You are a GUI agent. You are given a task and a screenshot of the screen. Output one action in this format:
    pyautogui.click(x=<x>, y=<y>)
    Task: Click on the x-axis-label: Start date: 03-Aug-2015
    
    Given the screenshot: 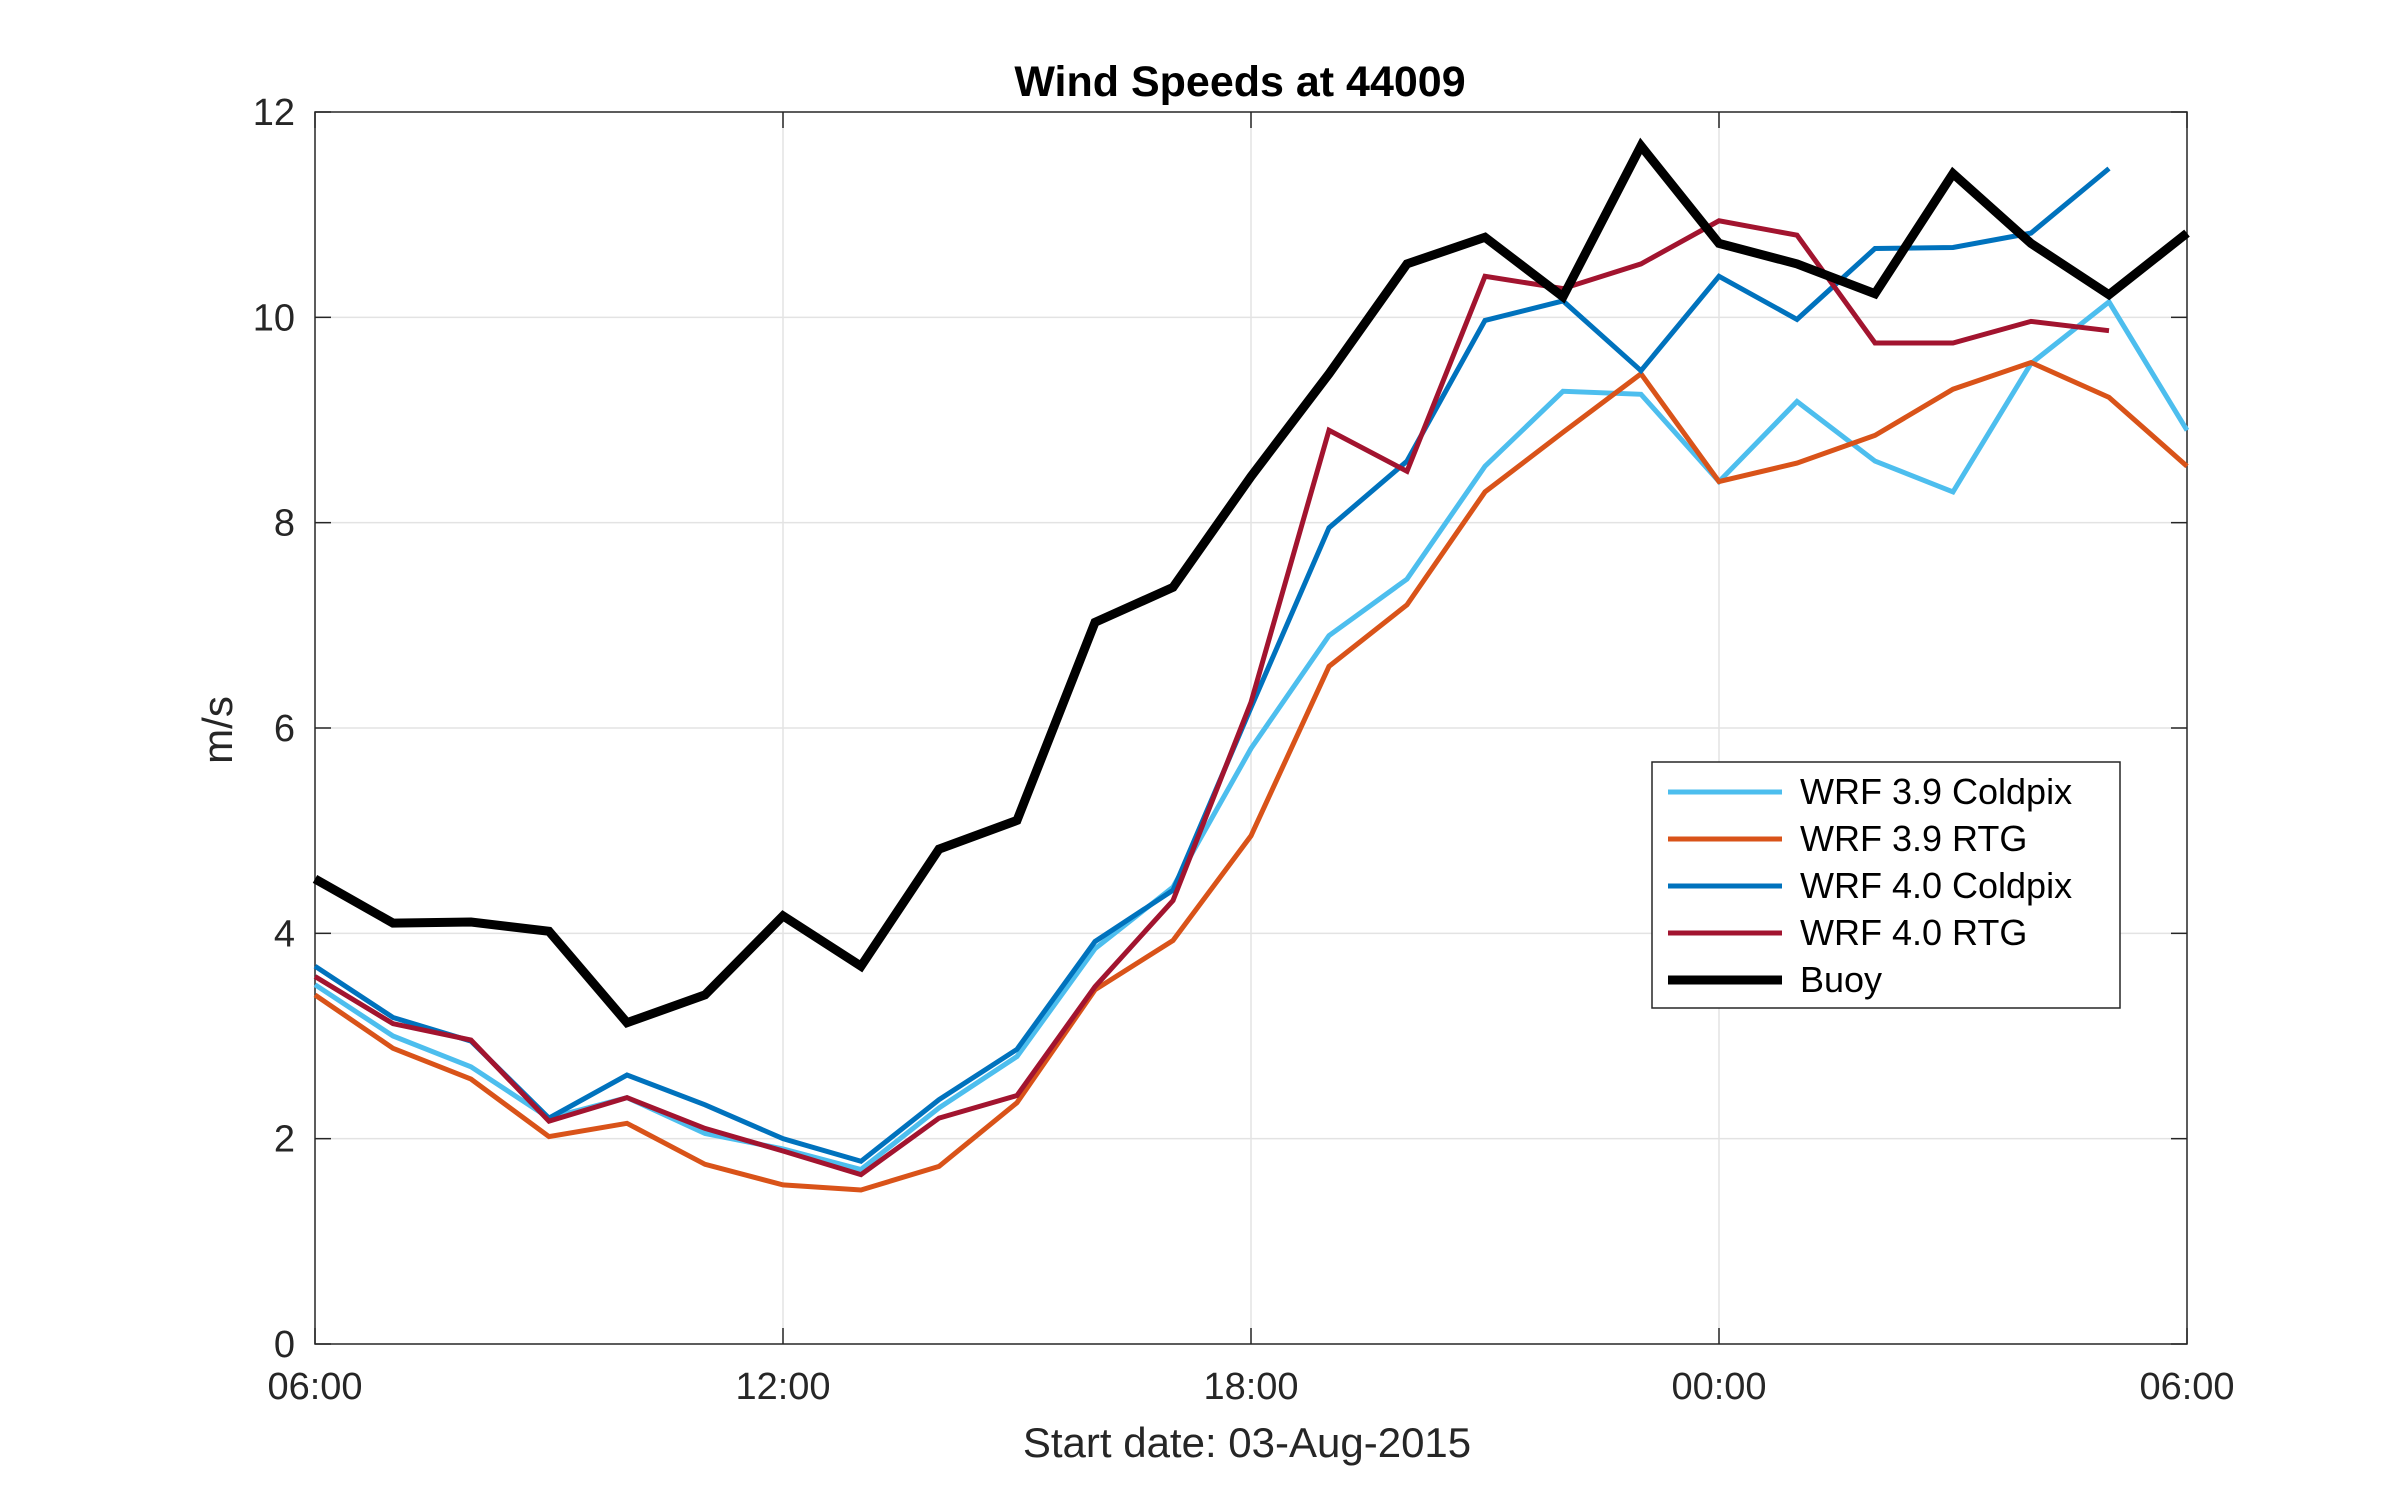 What is the action you would take?
    pyautogui.click(x=1247, y=1442)
    